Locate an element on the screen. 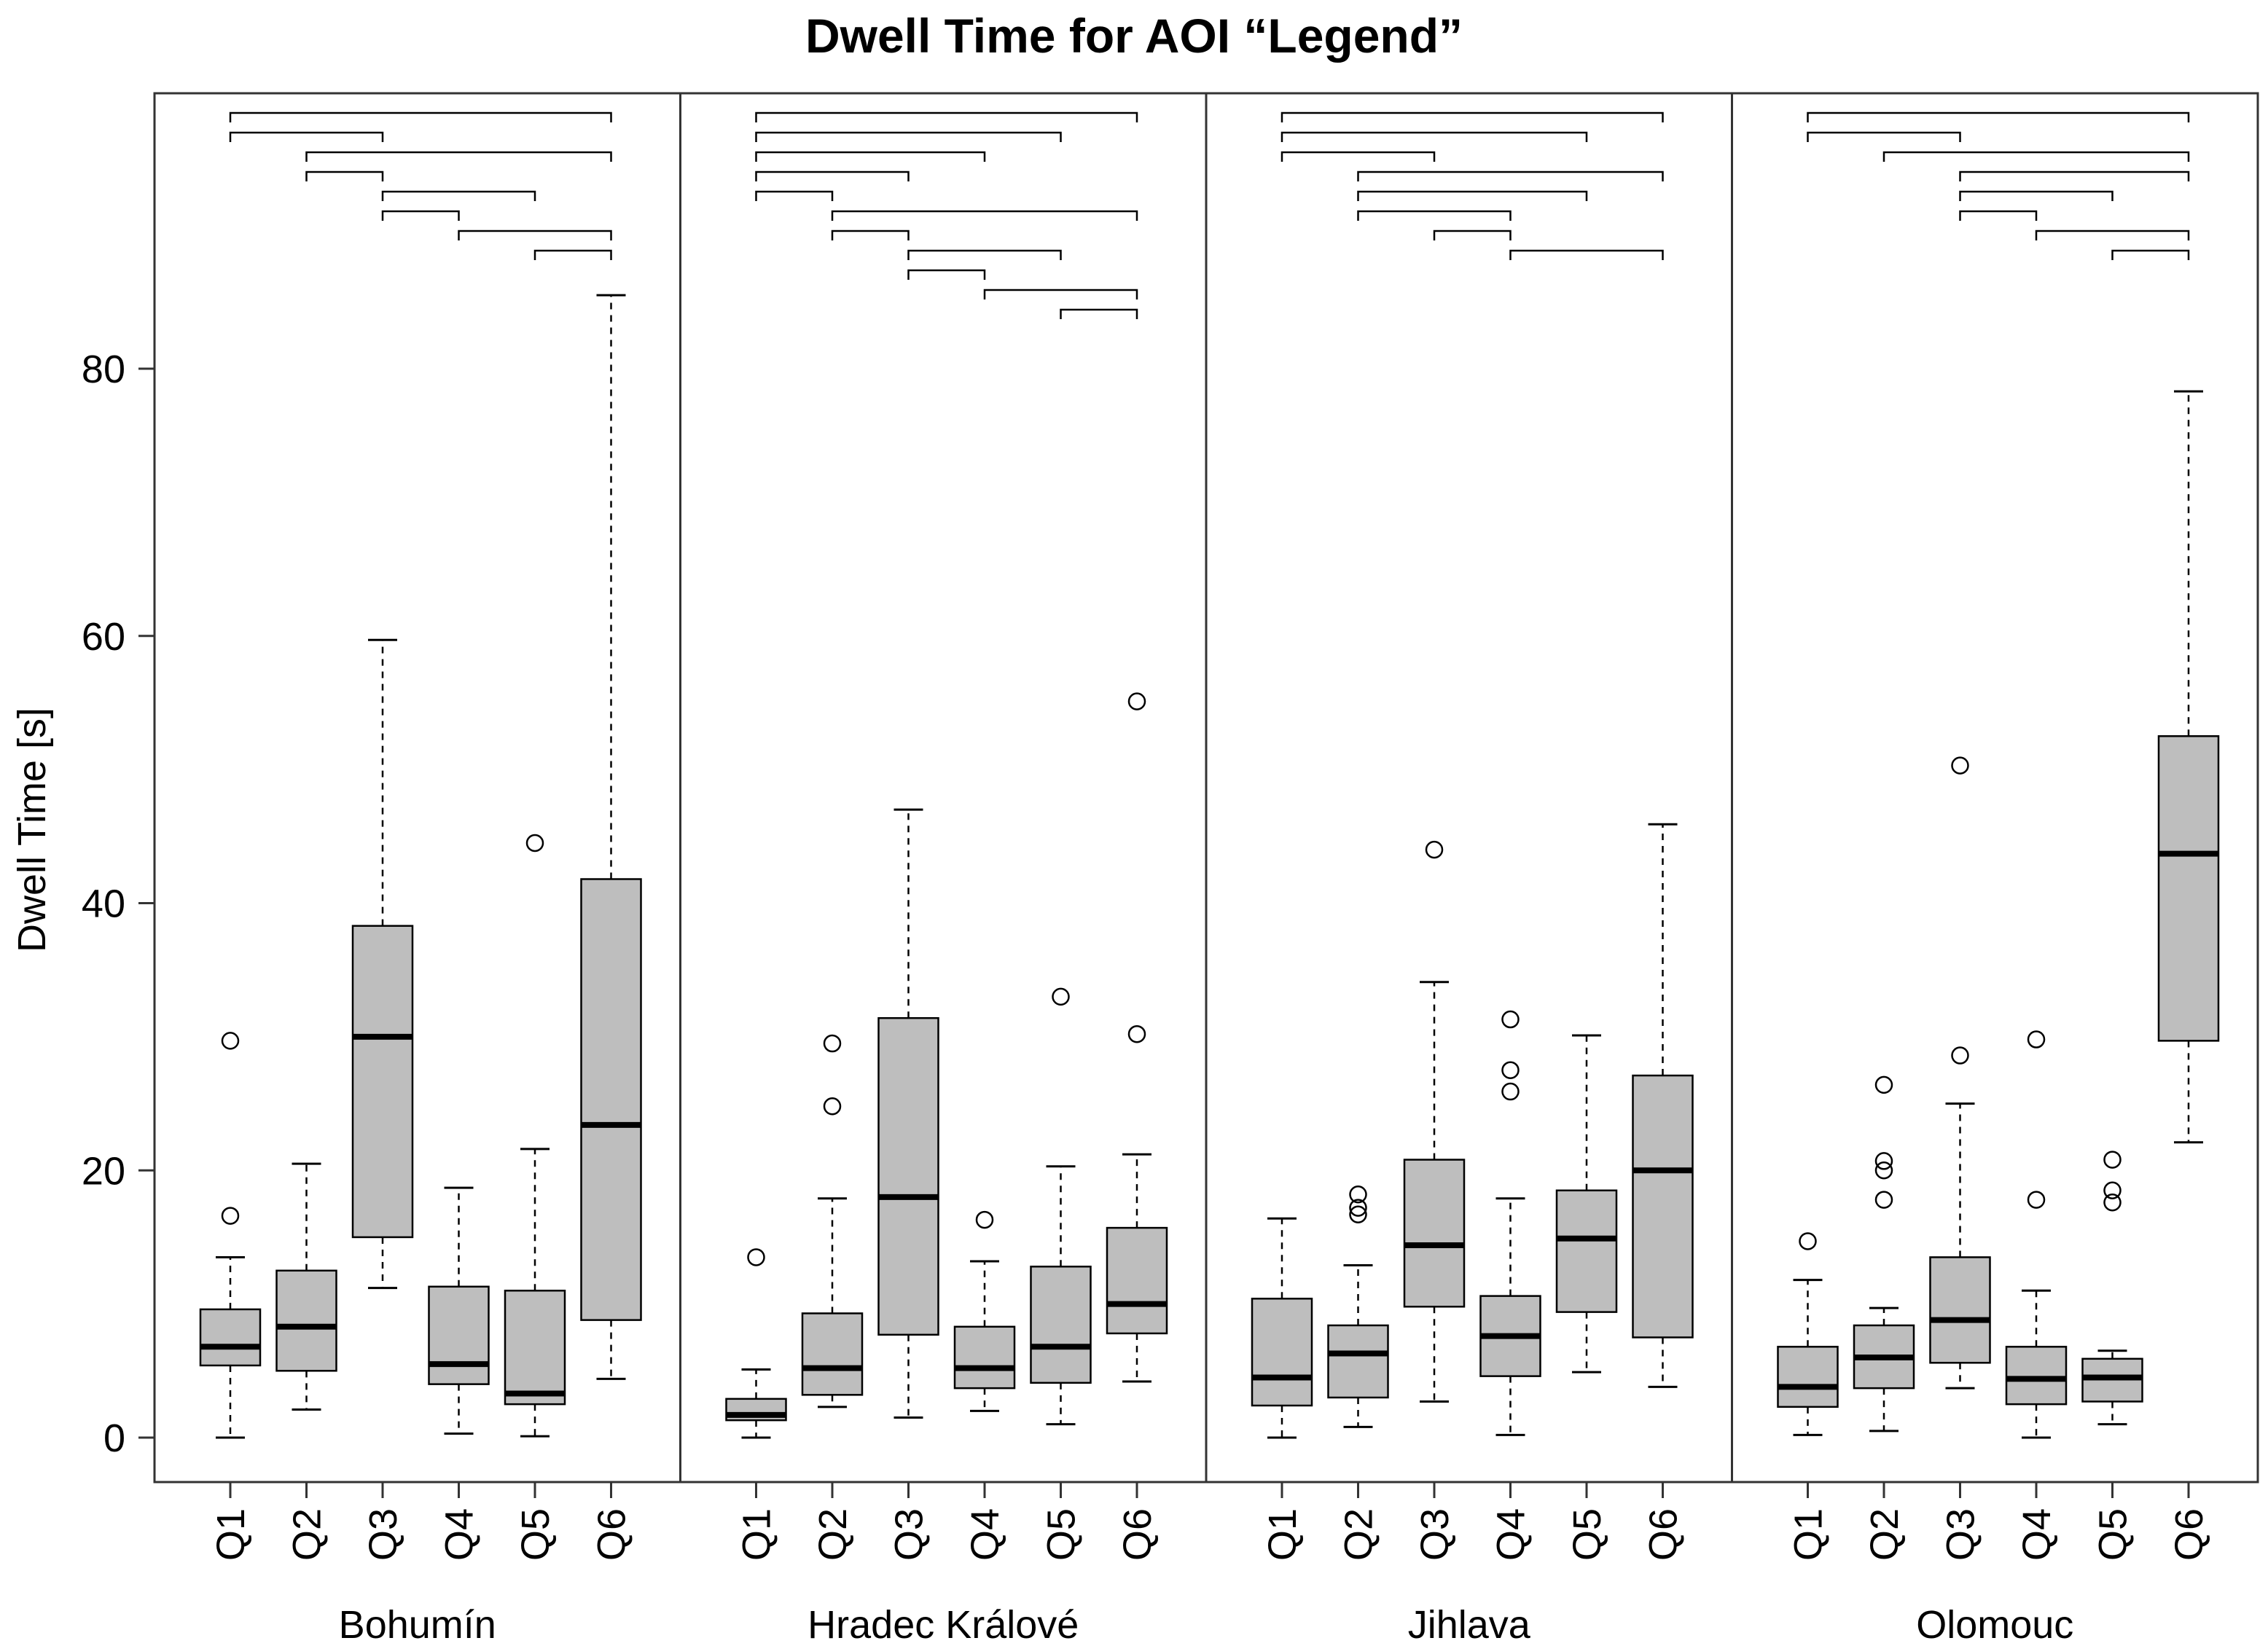 The width and height of the screenshot is (2268, 1646). y-tick-label: 80 is located at coordinates (103, 369).